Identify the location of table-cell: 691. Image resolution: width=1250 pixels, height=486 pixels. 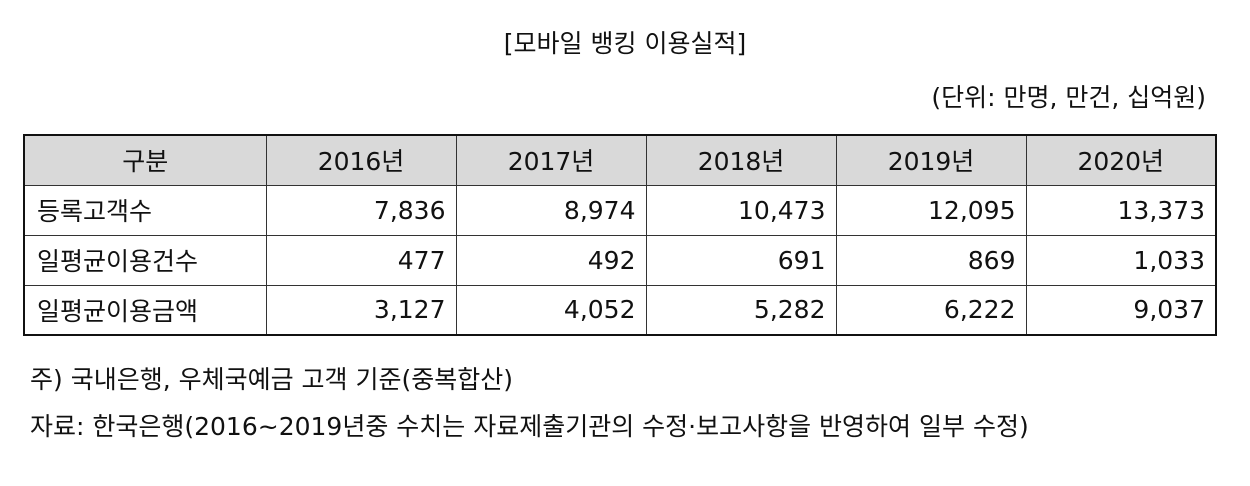
(741, 260).